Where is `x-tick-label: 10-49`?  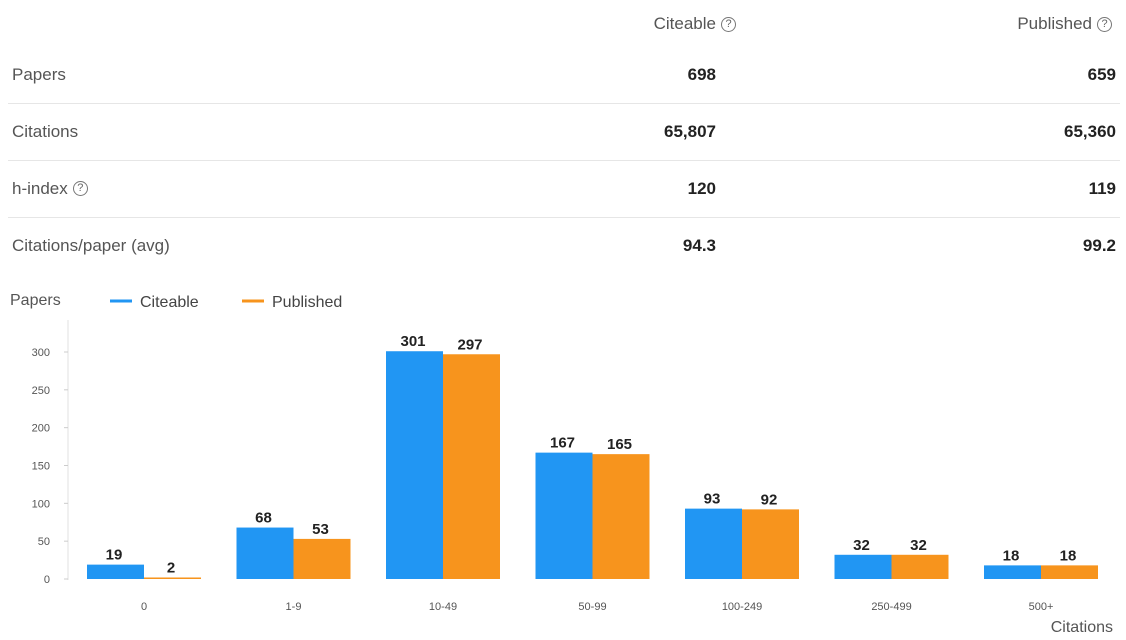
x-tick-label: 10-49 is located at coordinates (443, 607).